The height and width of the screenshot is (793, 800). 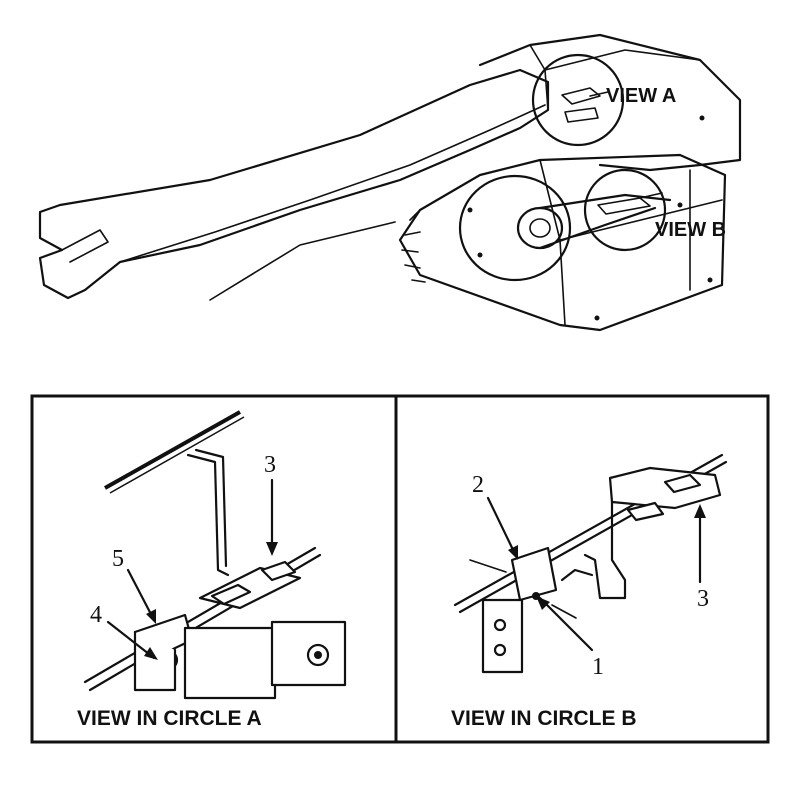 What do you see at coordinates (192, 569) in the screenshot?
I see `panel-a-arrows` at bounding box center [192, 569].